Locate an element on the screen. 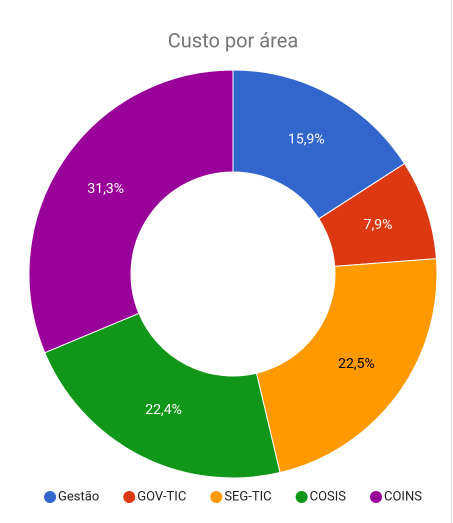 This screenshot has height=523, width=453. chart-title: Custo por área is located at coordinates (233, 40).